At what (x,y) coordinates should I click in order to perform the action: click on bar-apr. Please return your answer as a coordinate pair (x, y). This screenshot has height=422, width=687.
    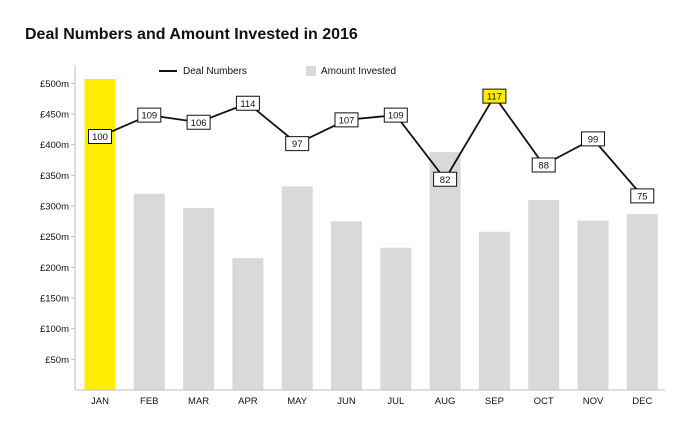
    Looking at the image, I should click on (248, 324).